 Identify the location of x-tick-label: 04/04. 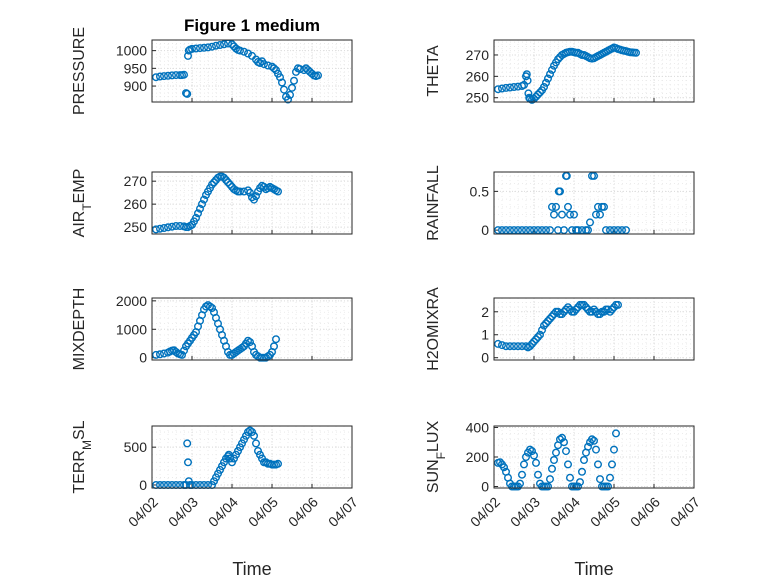
(565, 512).